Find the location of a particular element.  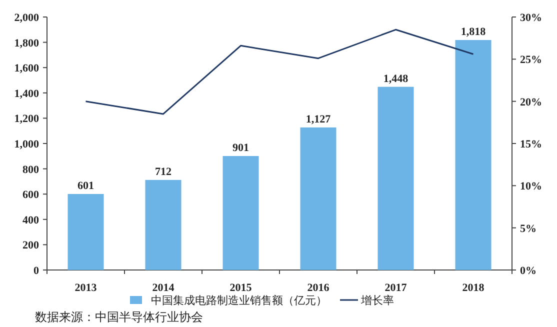

data-label: 1,818 is located at coordinates (473, 32).